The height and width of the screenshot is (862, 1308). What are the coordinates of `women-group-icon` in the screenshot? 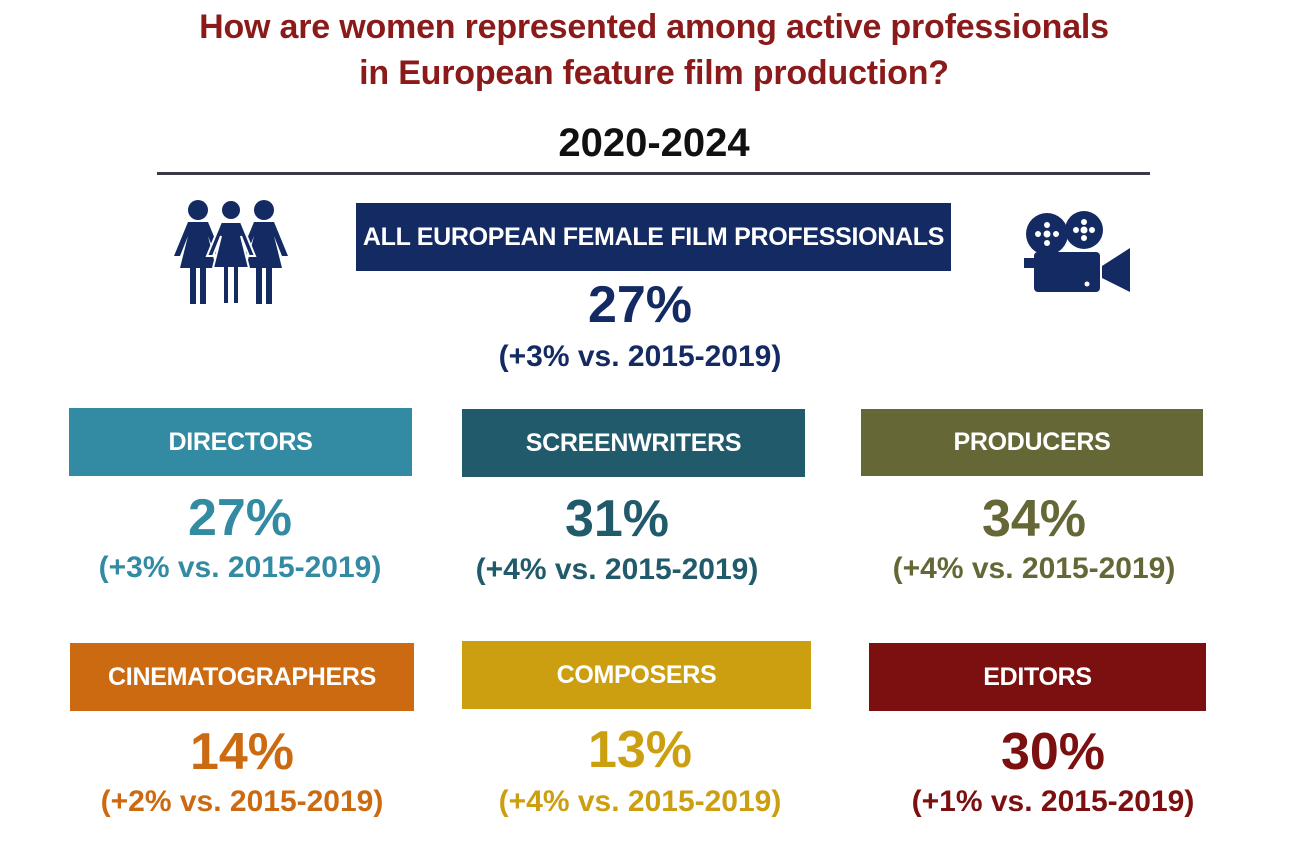 It's located at (231, 251).